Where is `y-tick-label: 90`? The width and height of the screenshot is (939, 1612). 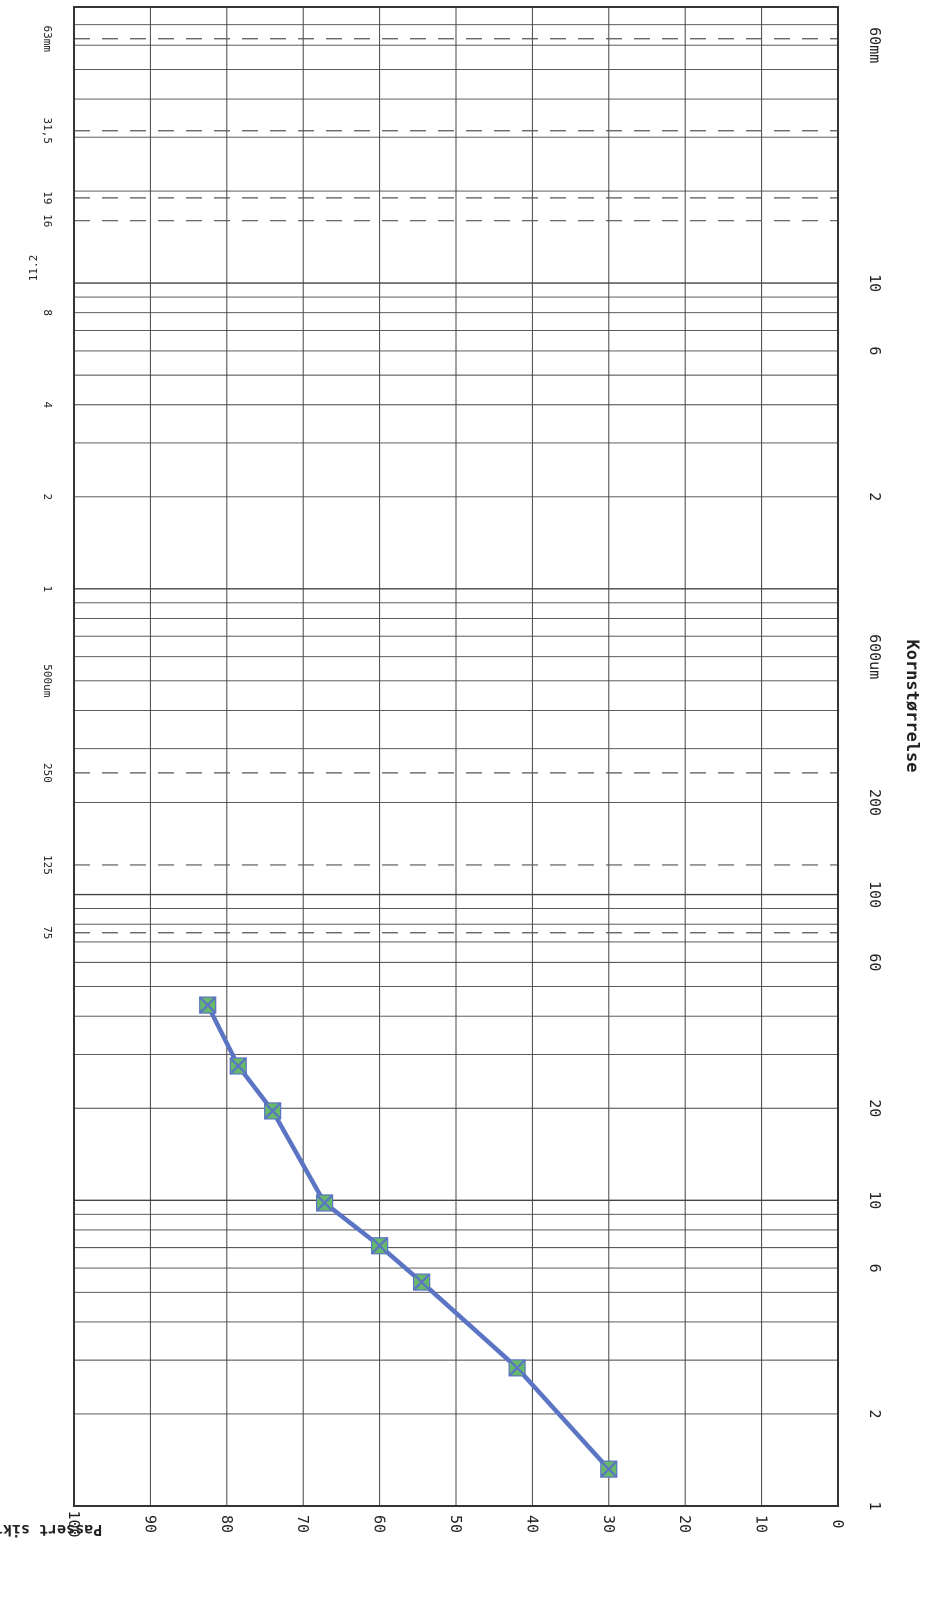
y-tick-label: 90 is located at coordinates (150, 1524).